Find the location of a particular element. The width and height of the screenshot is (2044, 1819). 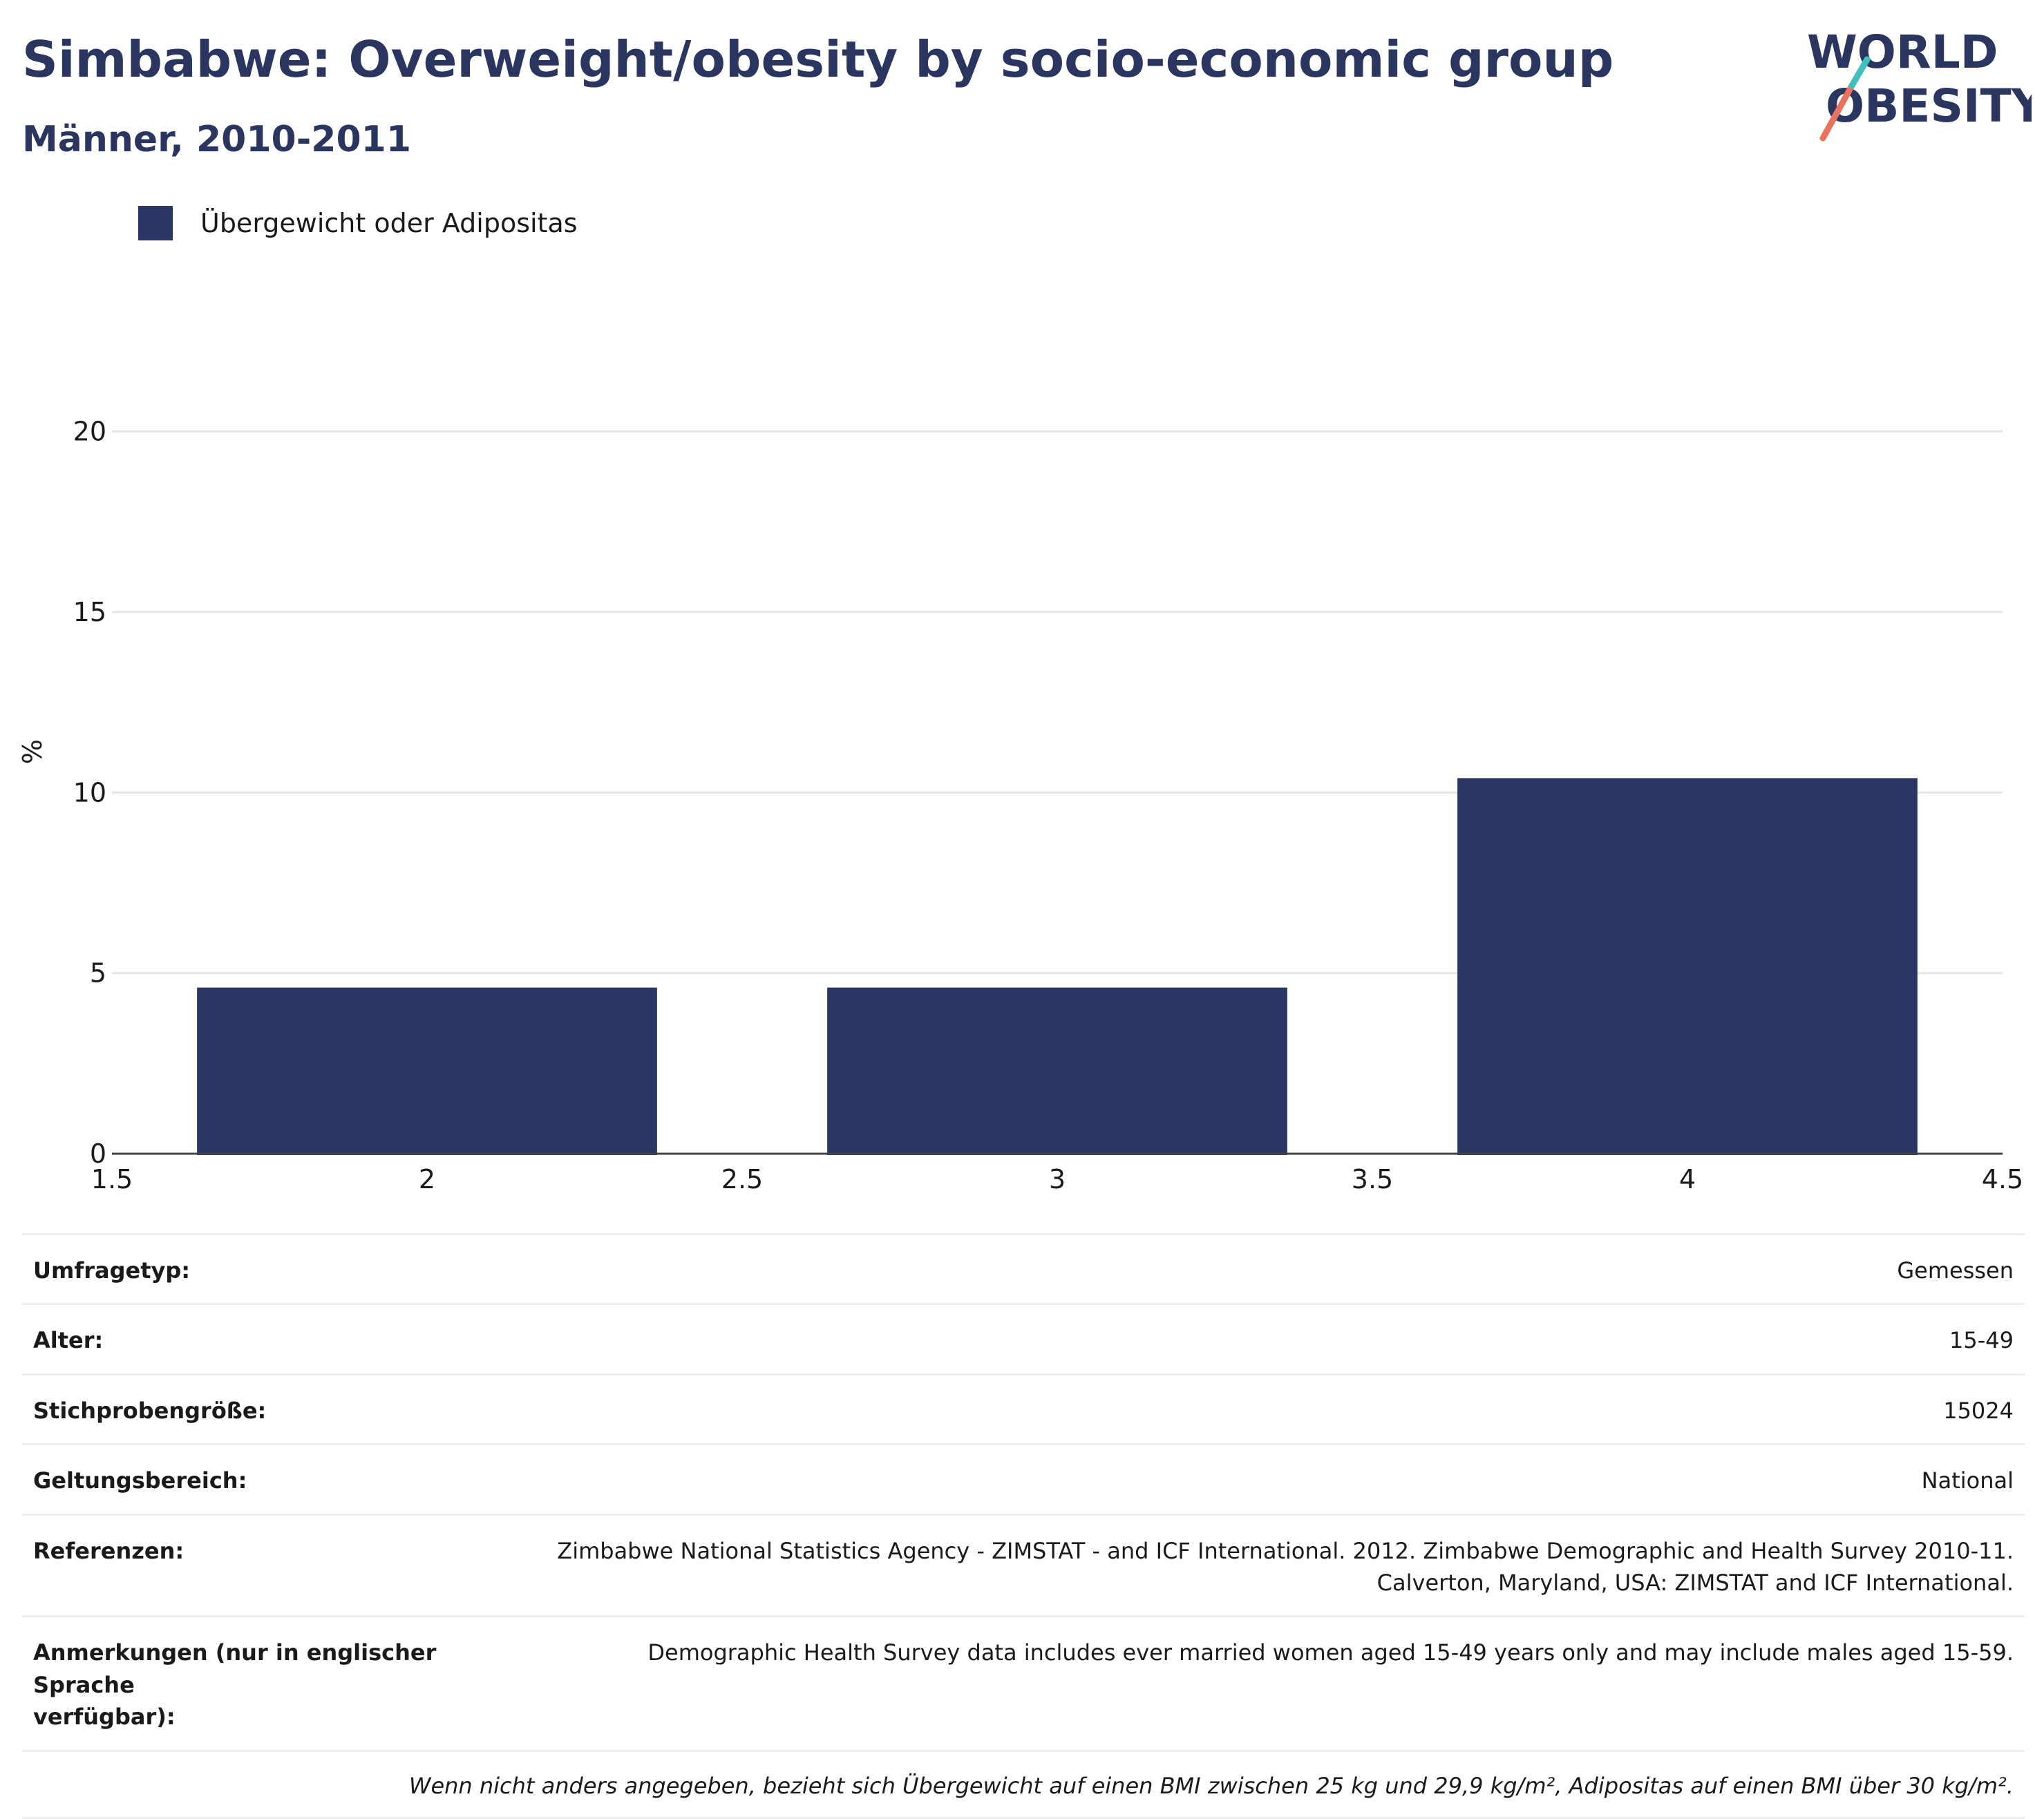

y-tick-label: 0 is located at coordinates (98, 1154).